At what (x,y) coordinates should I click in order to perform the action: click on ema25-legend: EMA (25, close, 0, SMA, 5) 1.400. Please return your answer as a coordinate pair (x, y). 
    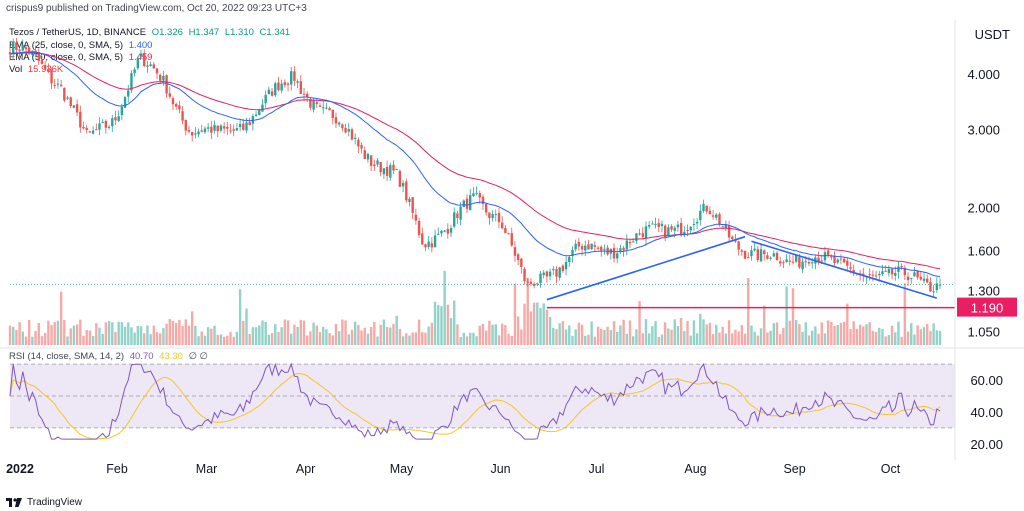
    Looking at the image, I should click on (82, 45).